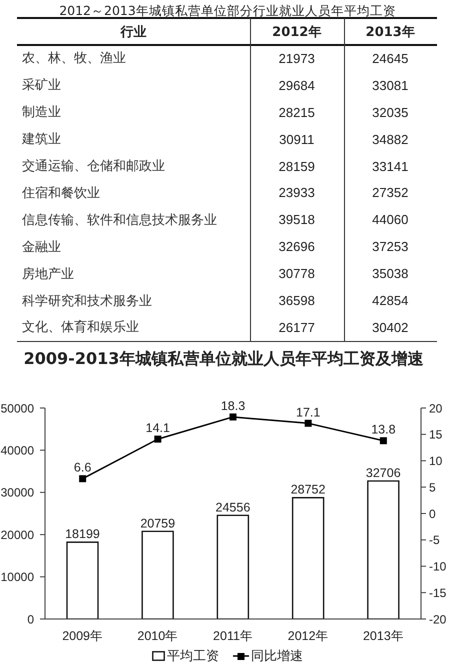  I want to click on data-label: 17.1, so click(308, 412).